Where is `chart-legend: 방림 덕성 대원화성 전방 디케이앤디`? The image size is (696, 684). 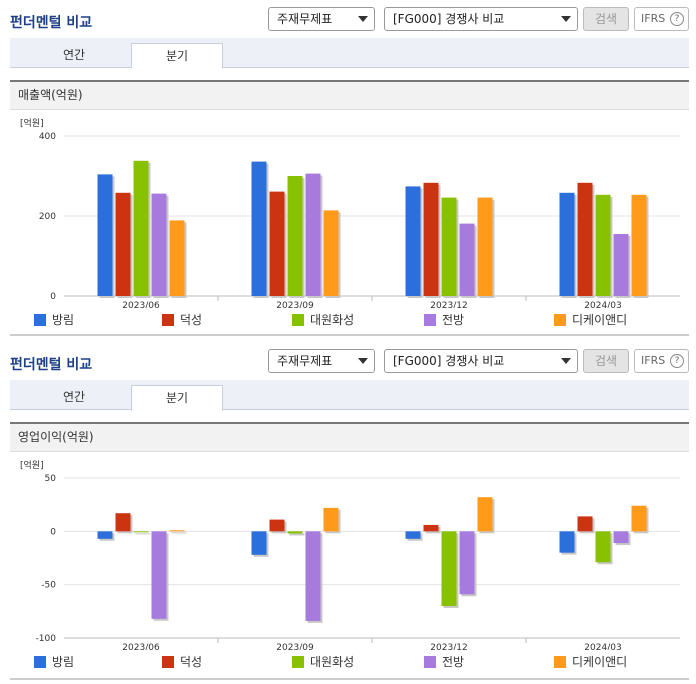 chart-legend: 방림 덕성 대원화성 전방 디케이앤디 is located at coordinates (348, 662).